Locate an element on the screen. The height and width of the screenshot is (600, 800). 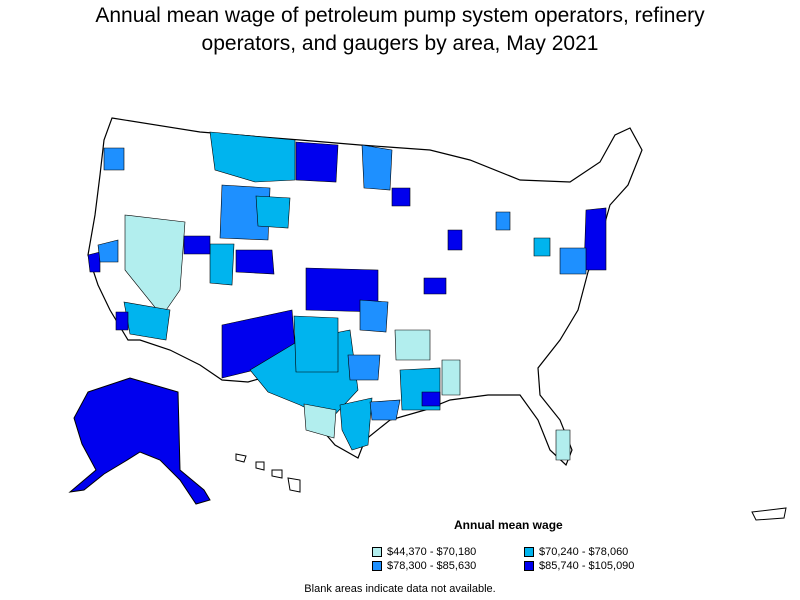
region-michigan-light is located at coordinates (503, 221).